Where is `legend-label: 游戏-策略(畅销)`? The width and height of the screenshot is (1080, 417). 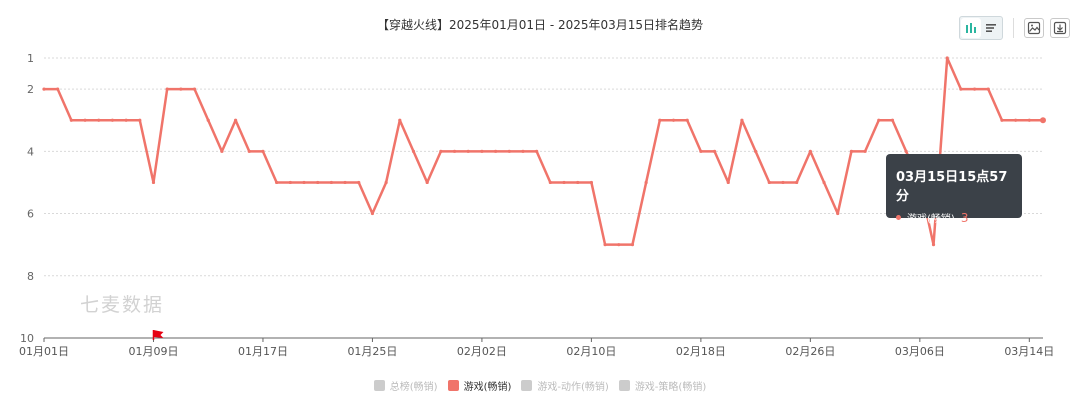
legend-label: 游戏-策略(畅销) is located at coordinates (670, 387).